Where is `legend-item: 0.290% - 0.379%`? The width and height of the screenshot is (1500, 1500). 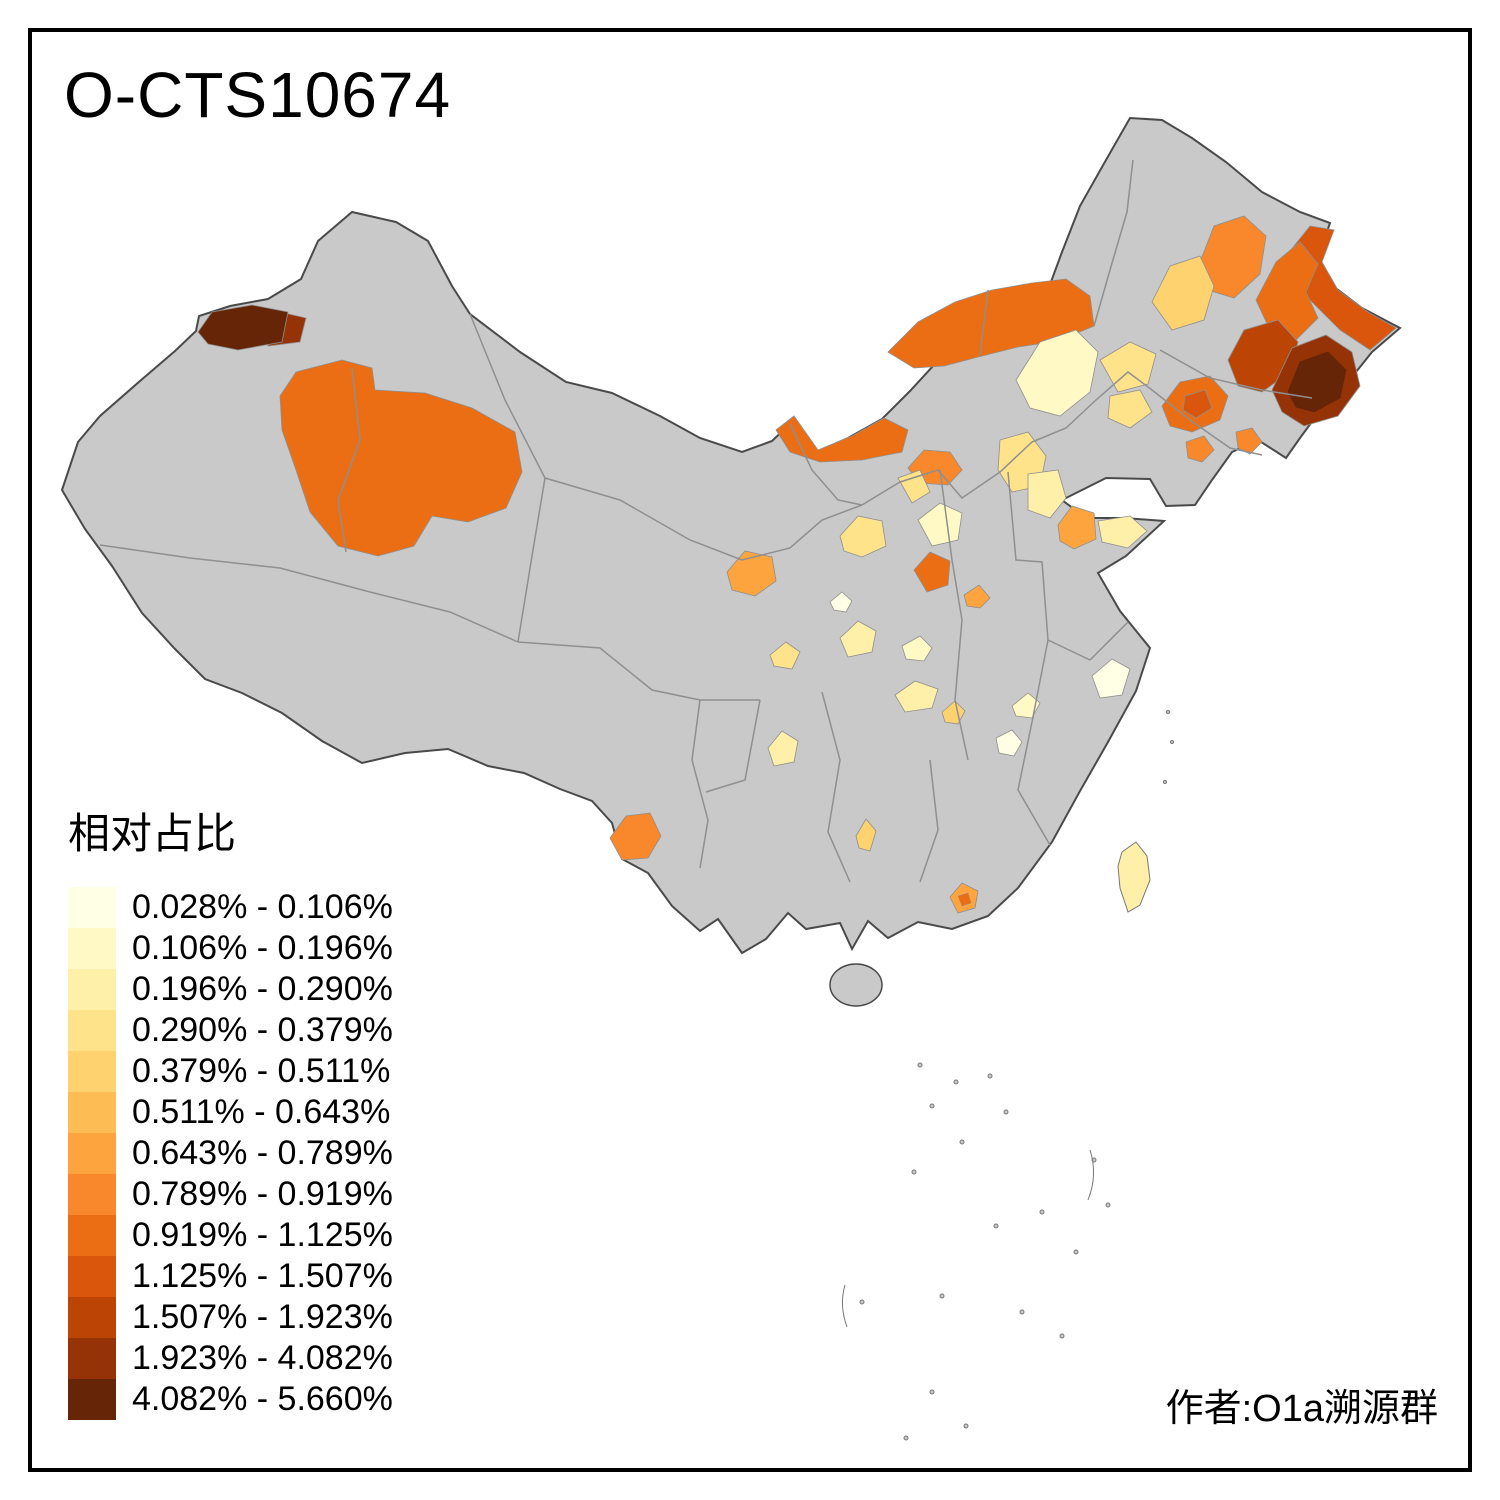
legend-item: 0.290% - 0.379% is located at coordinates (230, 1030).